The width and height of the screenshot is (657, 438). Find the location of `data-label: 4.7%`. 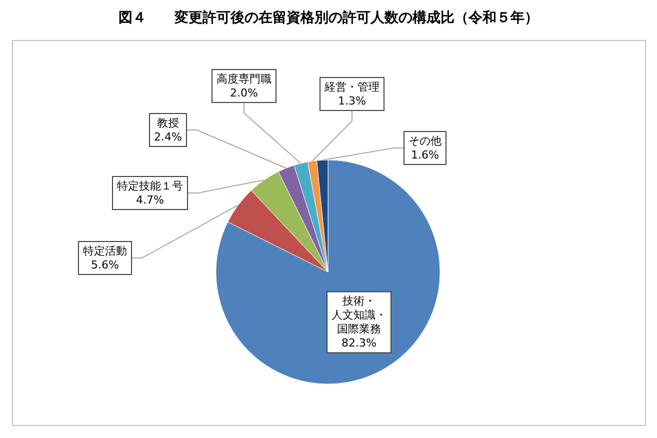

data-label: 4.7% is located at coordinates (150, 200).